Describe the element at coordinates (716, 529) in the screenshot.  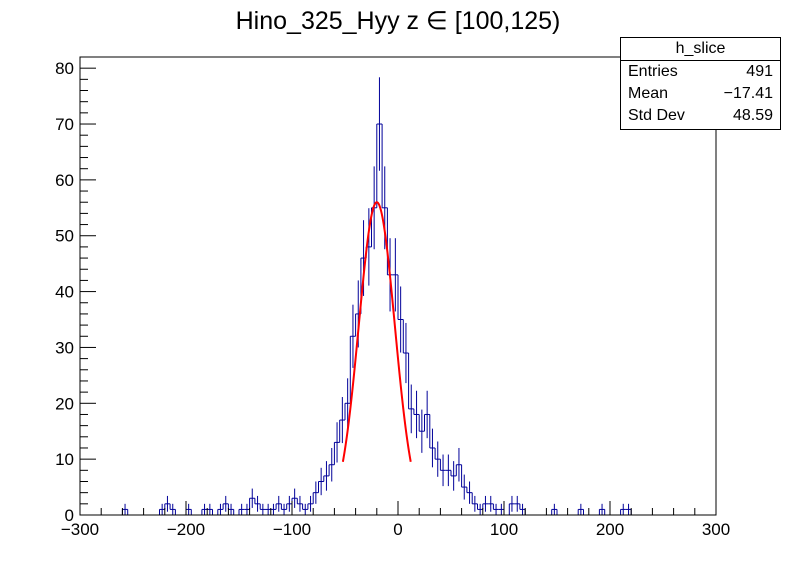
I see `x-tick-label: 300` at that location.